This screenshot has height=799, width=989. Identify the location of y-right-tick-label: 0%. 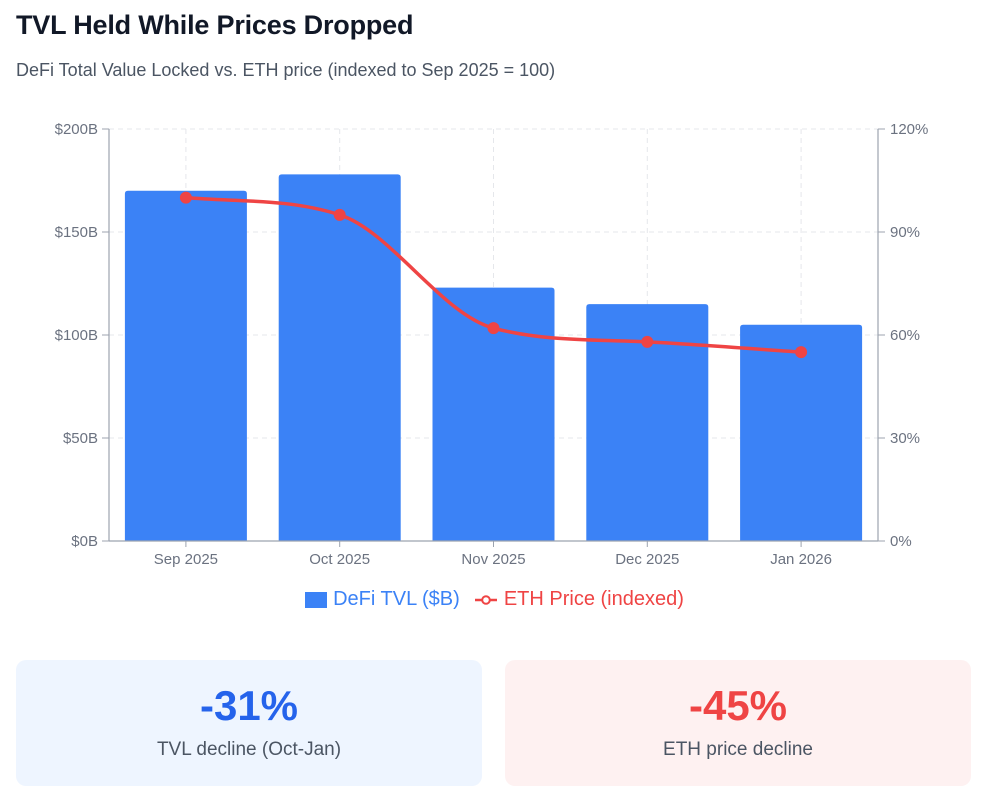
(901, 541).